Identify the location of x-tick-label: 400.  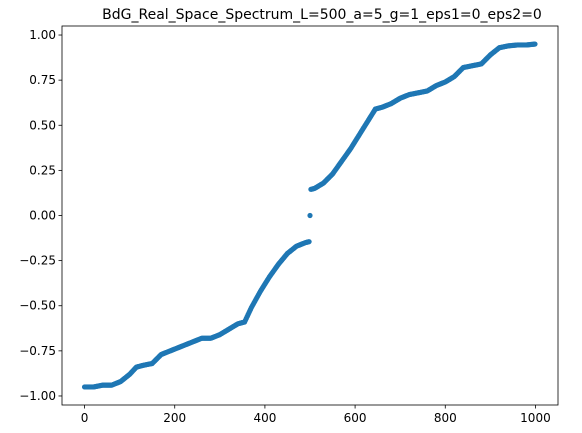
(264, 418).